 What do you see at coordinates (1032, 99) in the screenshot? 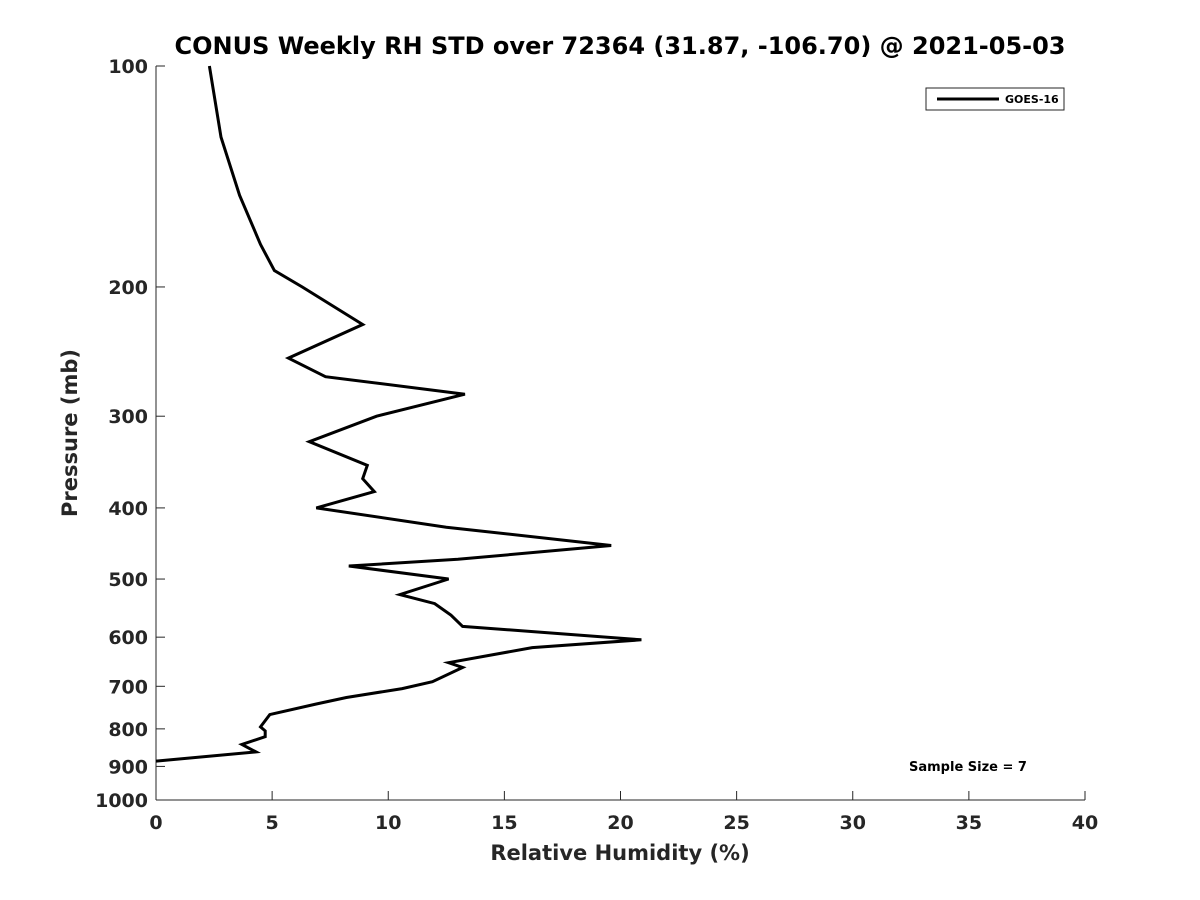
I see `legend-label: GOES-16` at bounding box center [1032, 99].